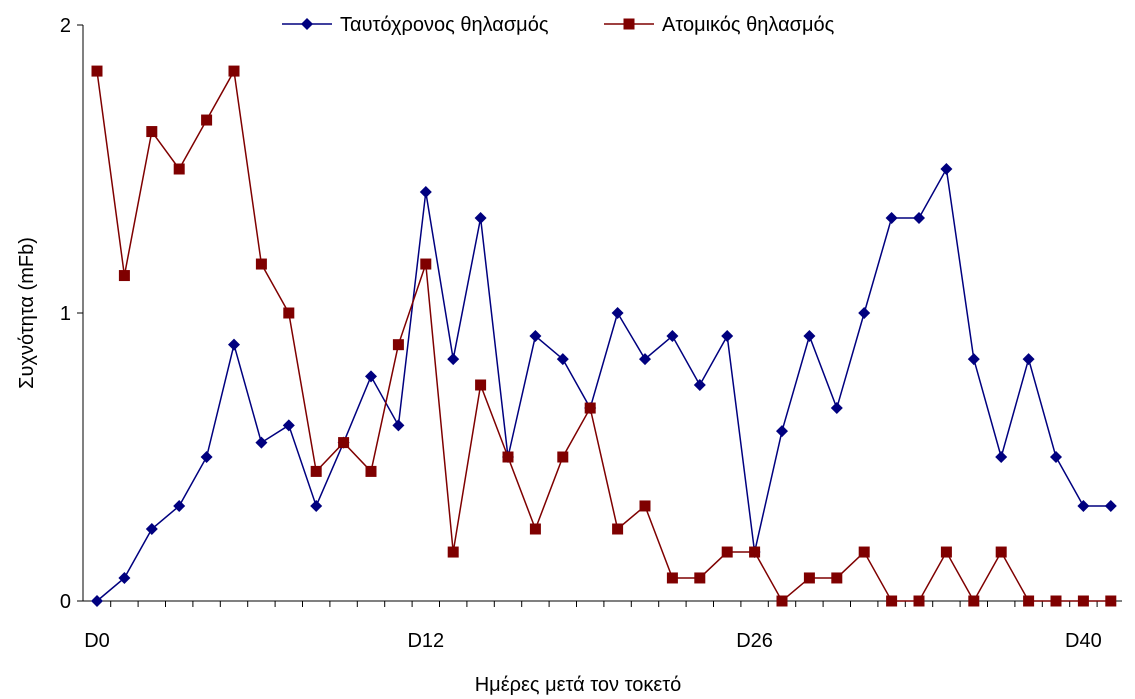 The width and height of the screenshot is (1135, 699). Describe the element at coordinates (65, 314) in the screenshot. I see `y-tick-label: 1` at that location.